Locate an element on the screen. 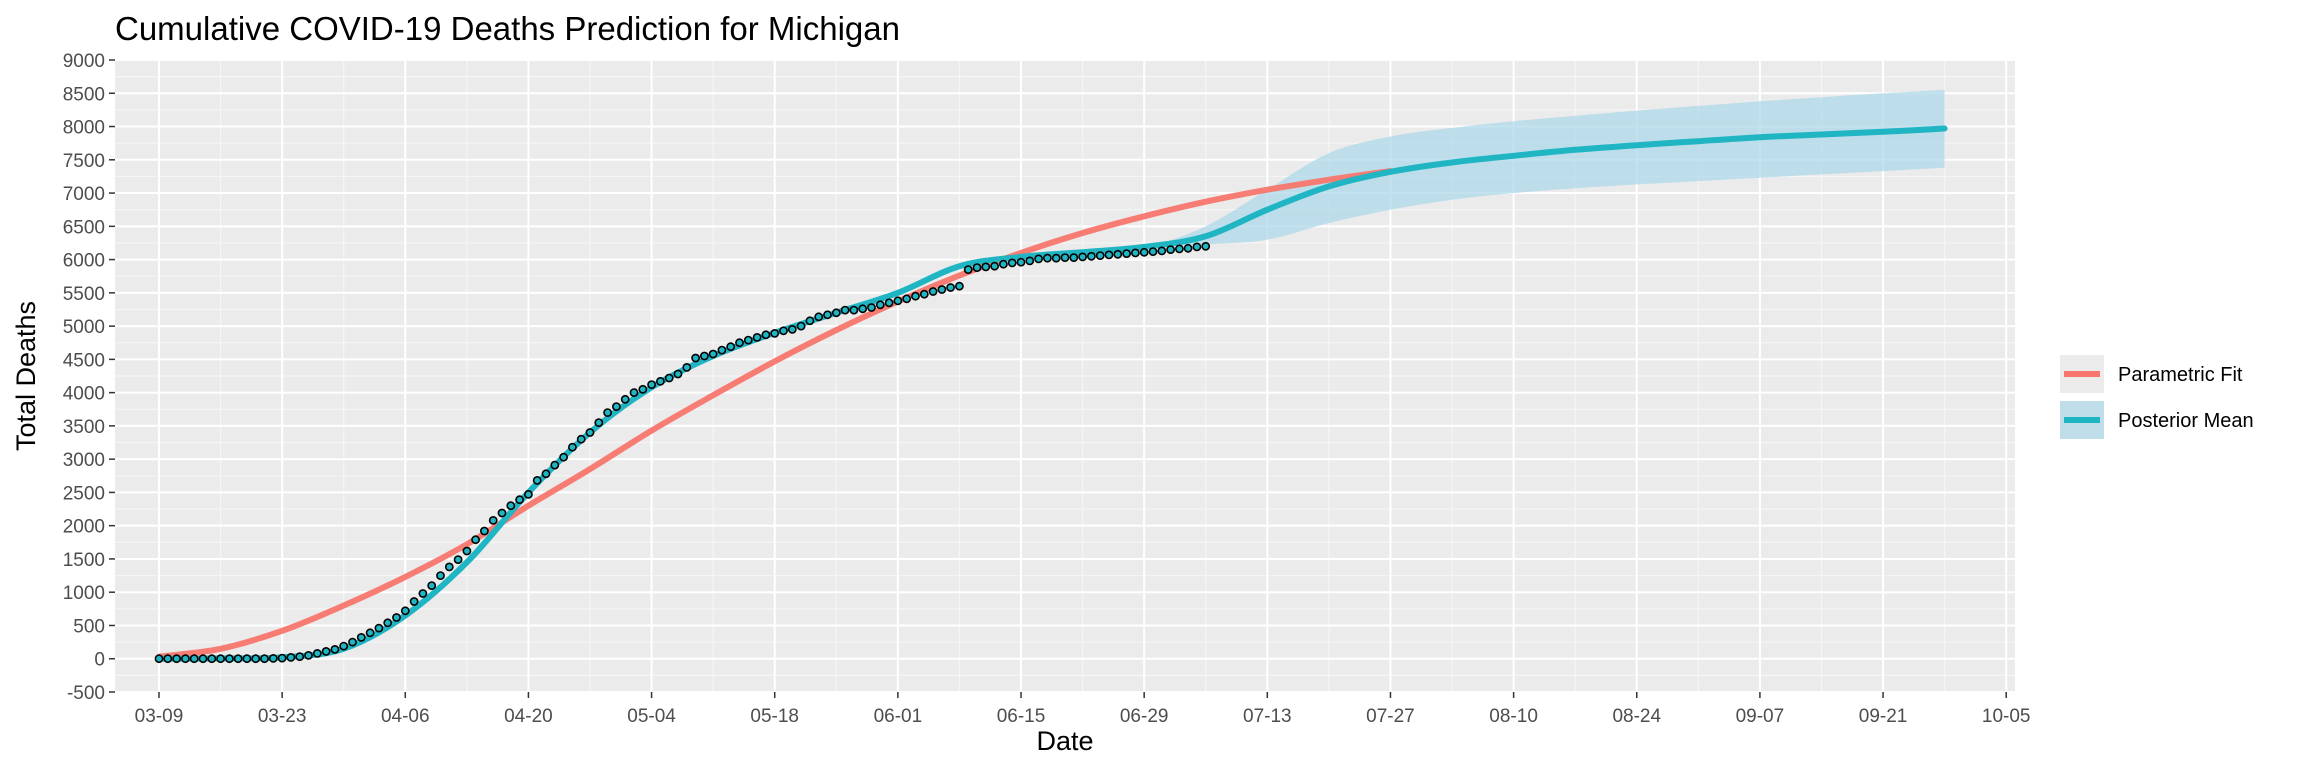 The width and height of the screenshot is (2304, 768). x-tick-label: 09-21 is located at coordinates (1883, 716).